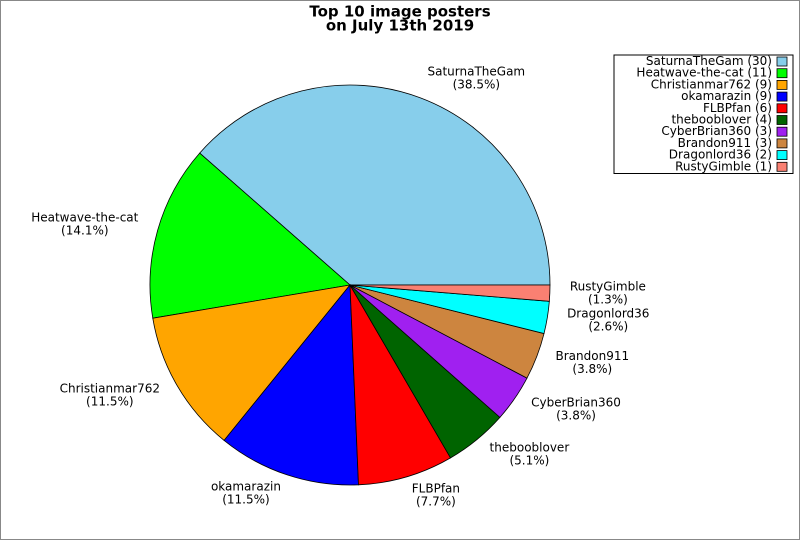 The height and width of the screenshot is (540, 800). What do you see at coordinates (726, 96) in the screenshot?
I see `legend-label: okamarazin (9)` at bounding box center [726, 96].